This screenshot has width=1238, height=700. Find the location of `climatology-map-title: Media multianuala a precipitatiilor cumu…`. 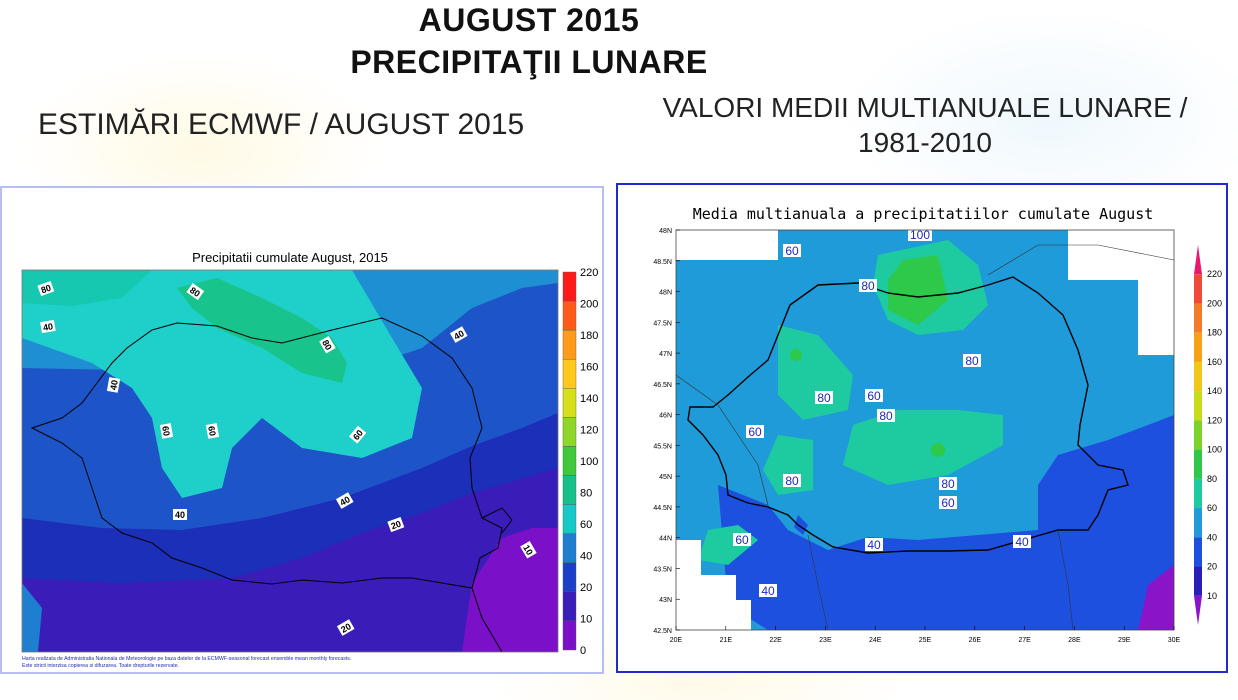

climatology-map-title: Media multianuala a precipitatiilor cumu… is located at coordinates (923, 214).